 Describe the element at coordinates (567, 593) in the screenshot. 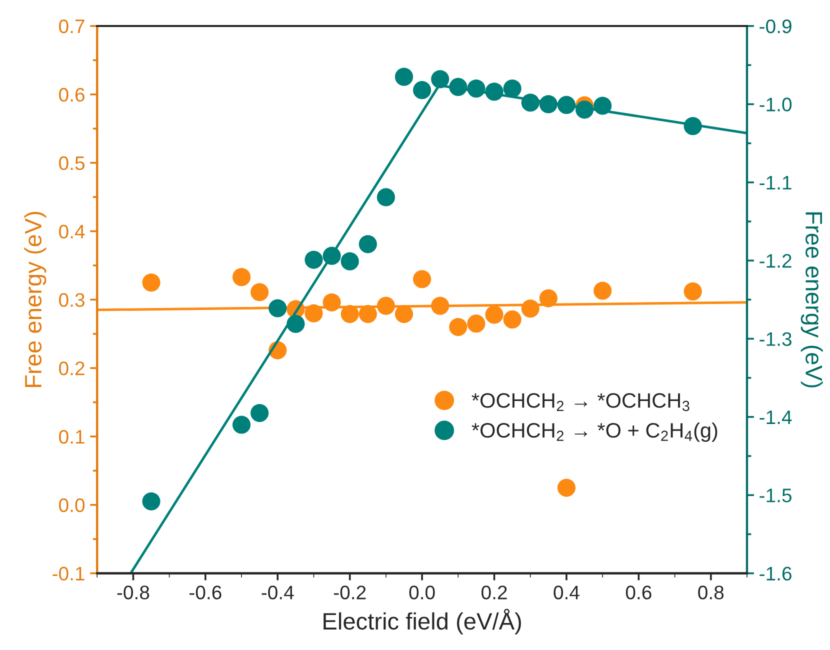

I see `x-tick-label: 0.4` at that location.